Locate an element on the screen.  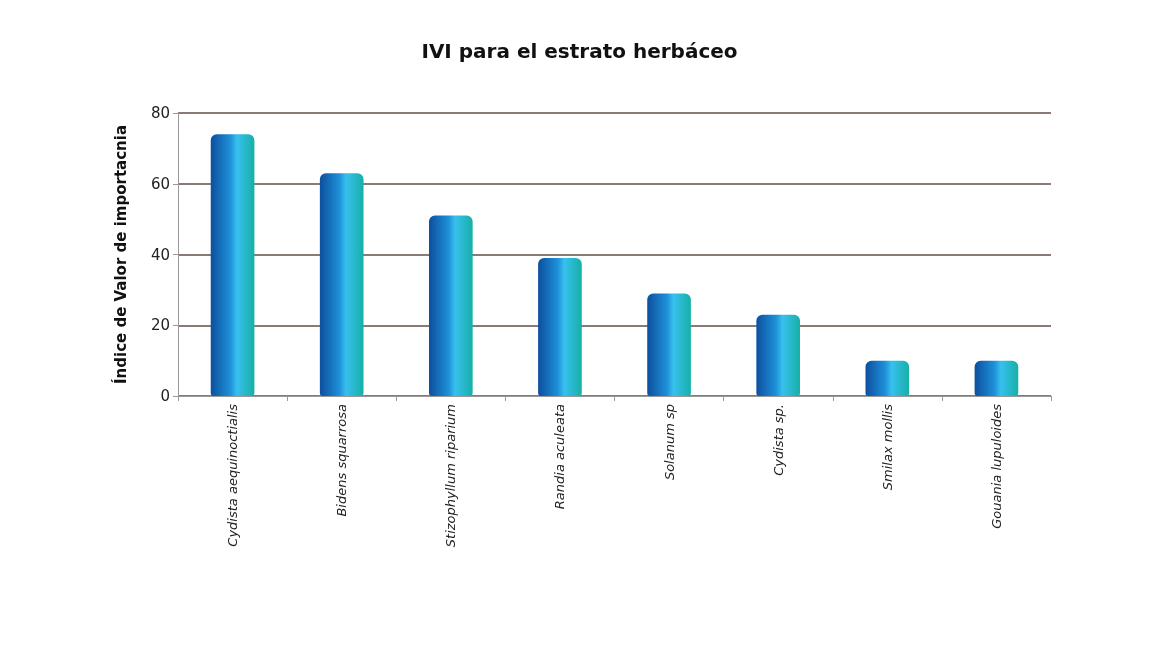
x-tick-label: Stizophyllum riparium is located at coordinates (451, 476).